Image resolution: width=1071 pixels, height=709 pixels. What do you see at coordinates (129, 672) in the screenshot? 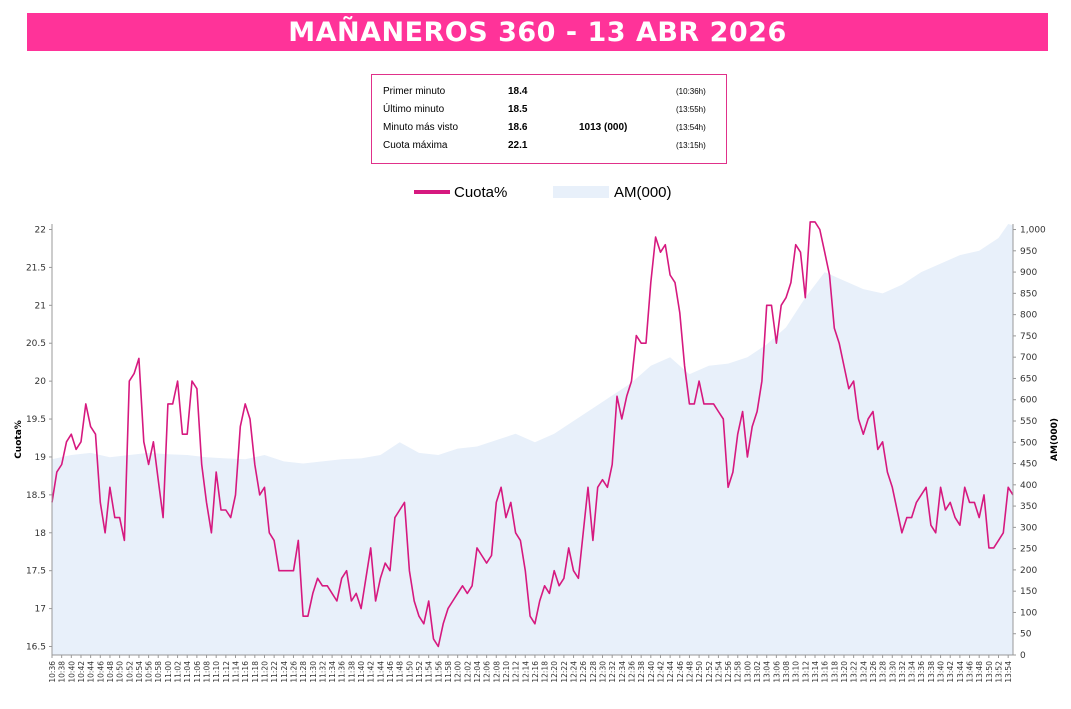
I see `x-tick-label: 10:52` at bounding box center [129, 672].